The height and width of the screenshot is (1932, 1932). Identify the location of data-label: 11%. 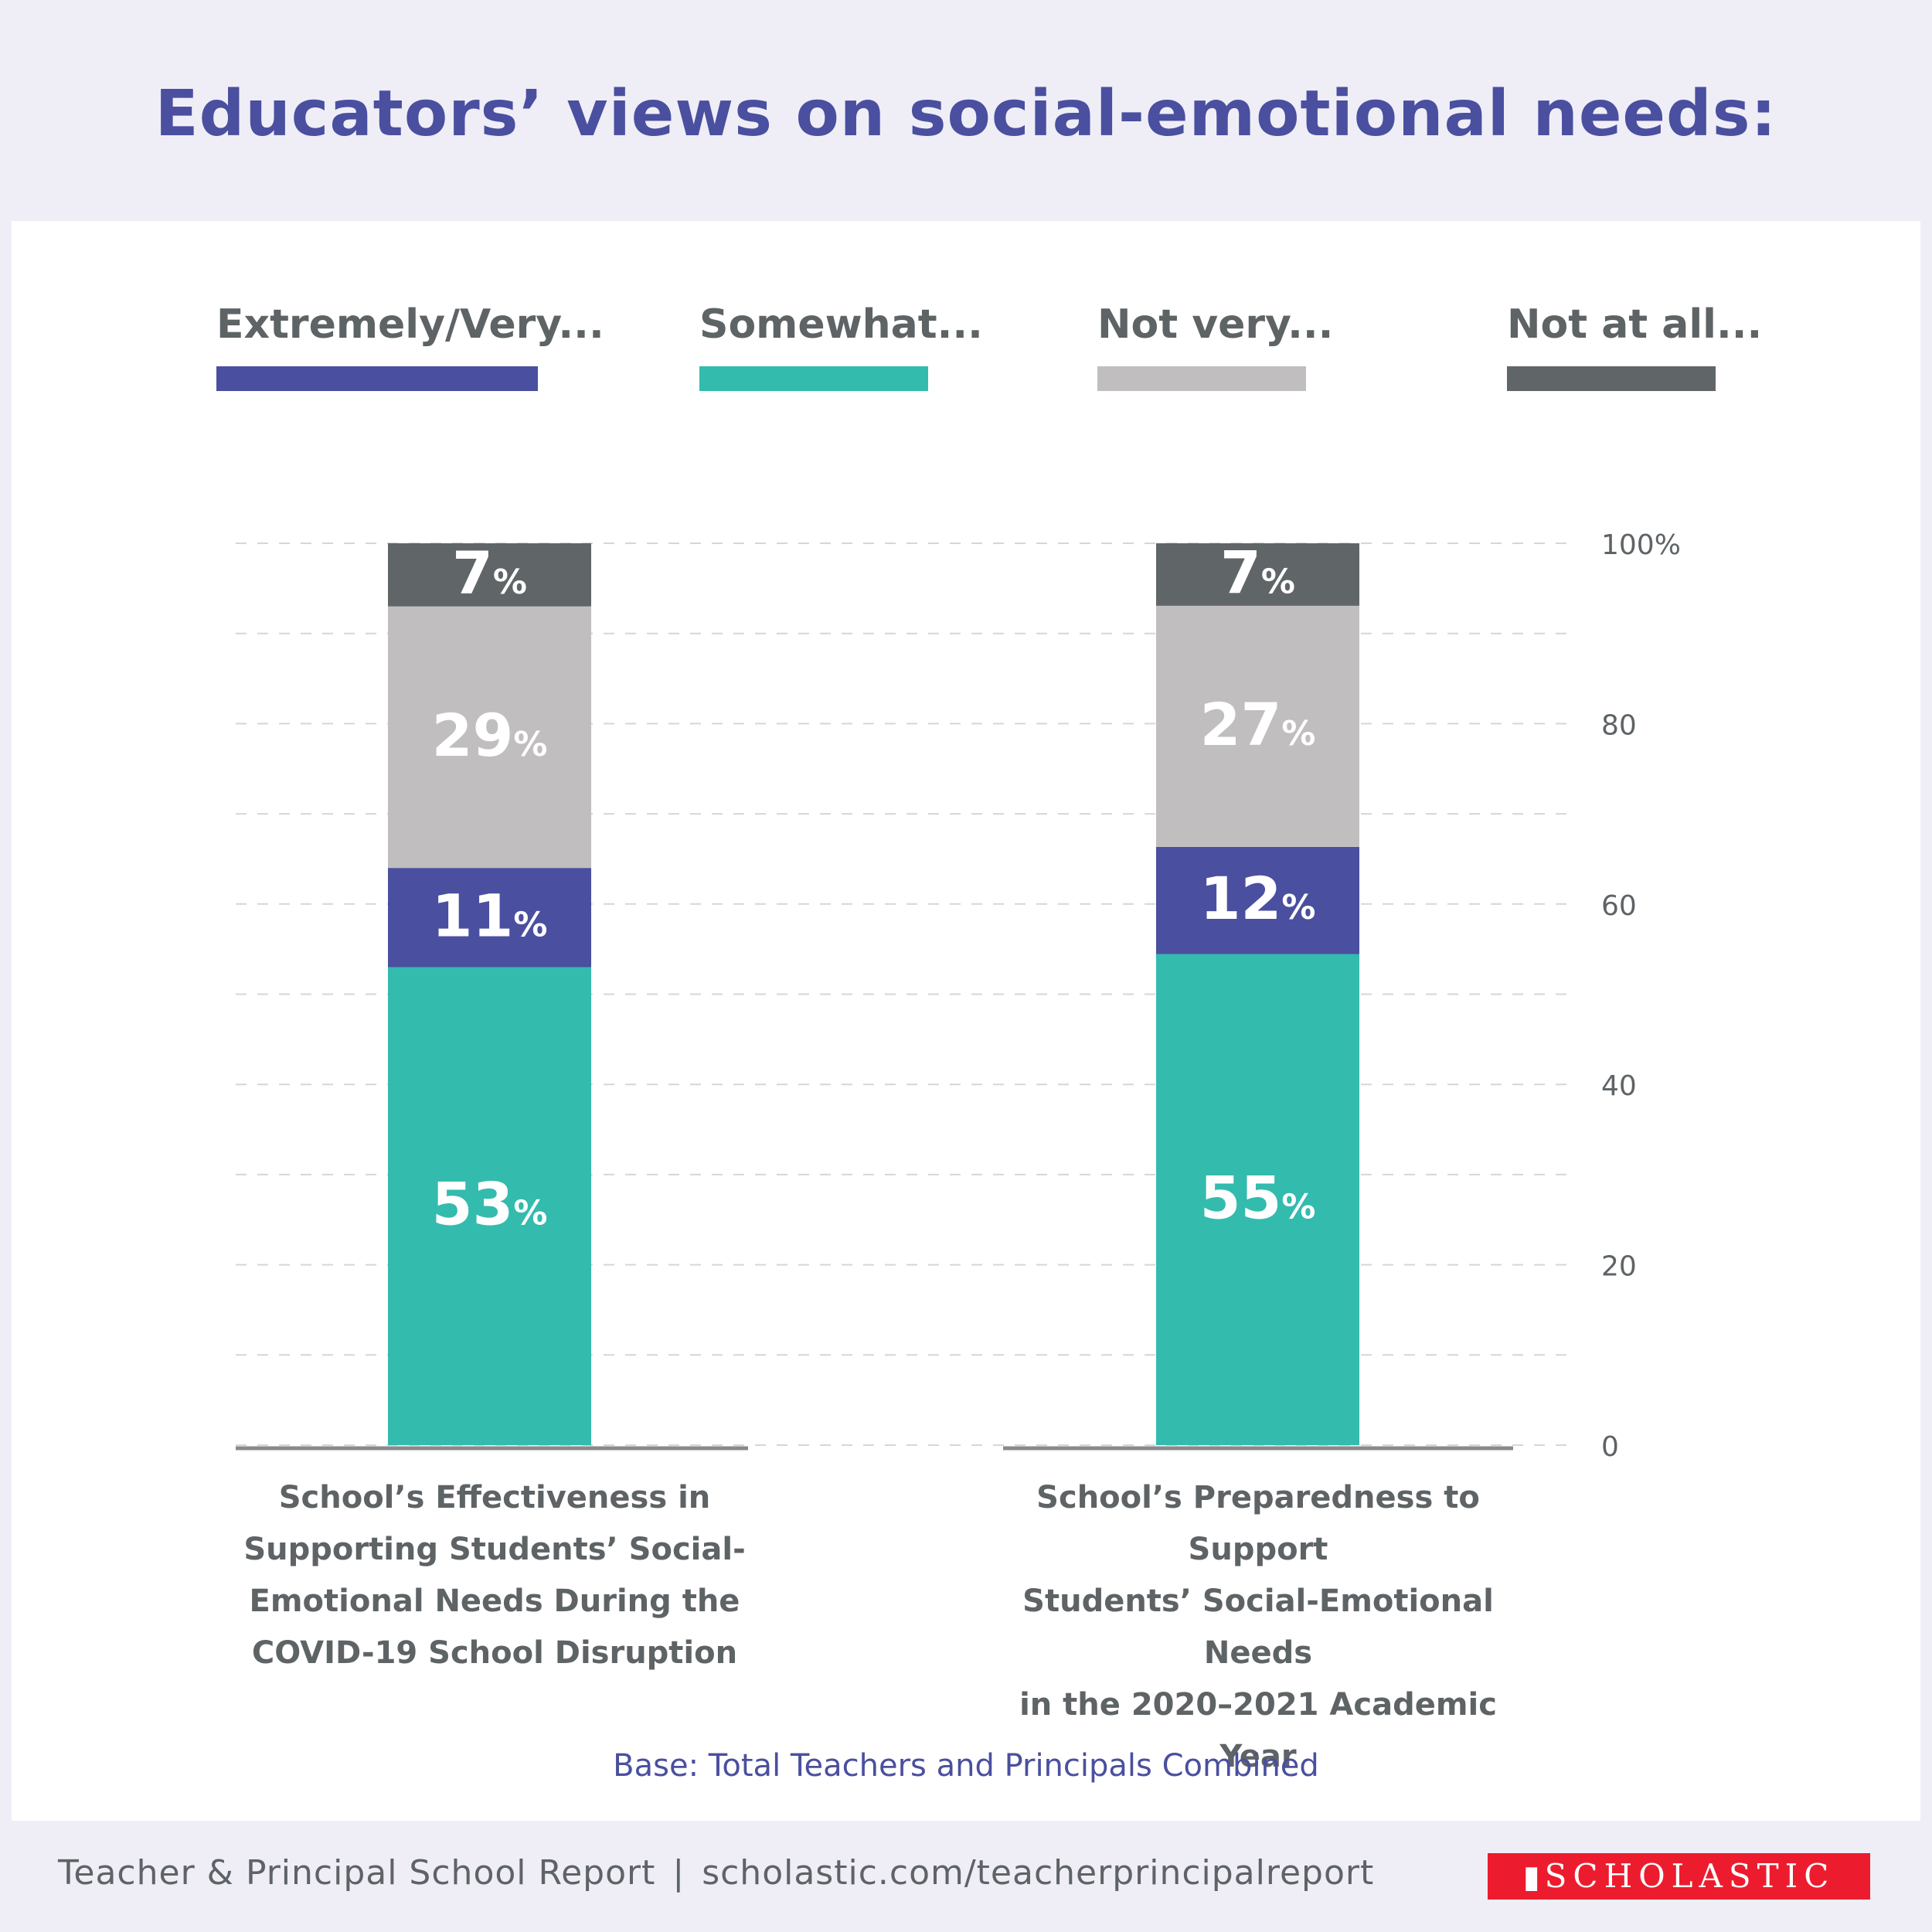
(490, 915).